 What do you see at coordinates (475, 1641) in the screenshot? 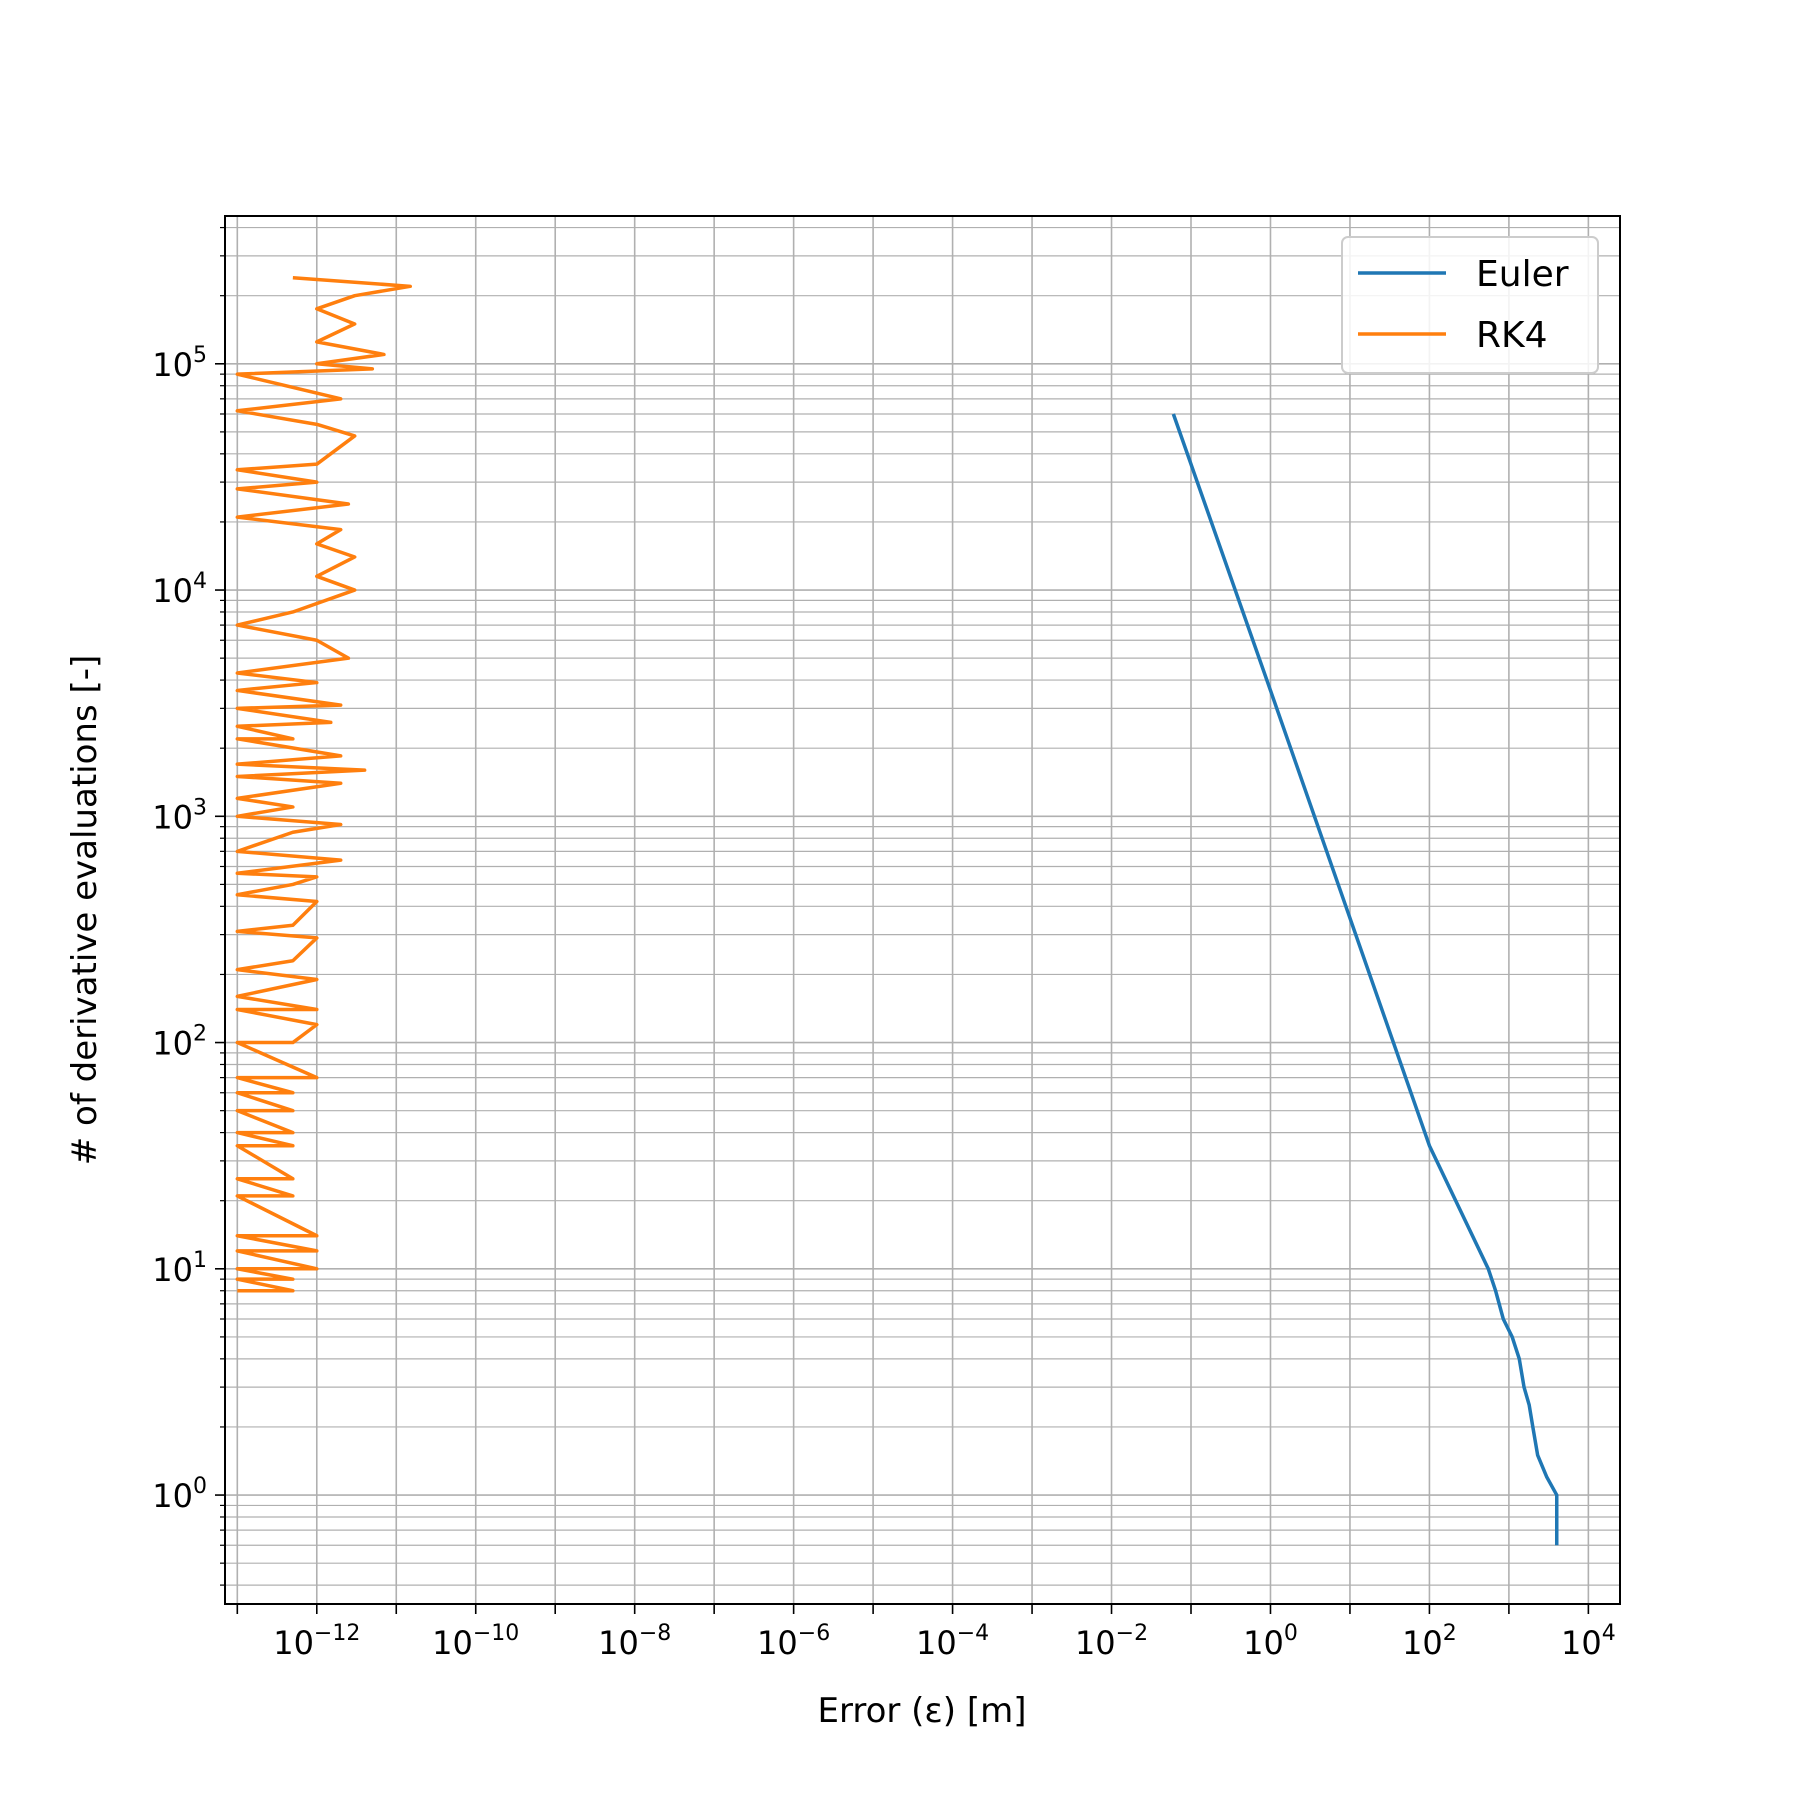
I see `x-tick-label: 10⁻¹⁰` at bounding box center [475, 1641].